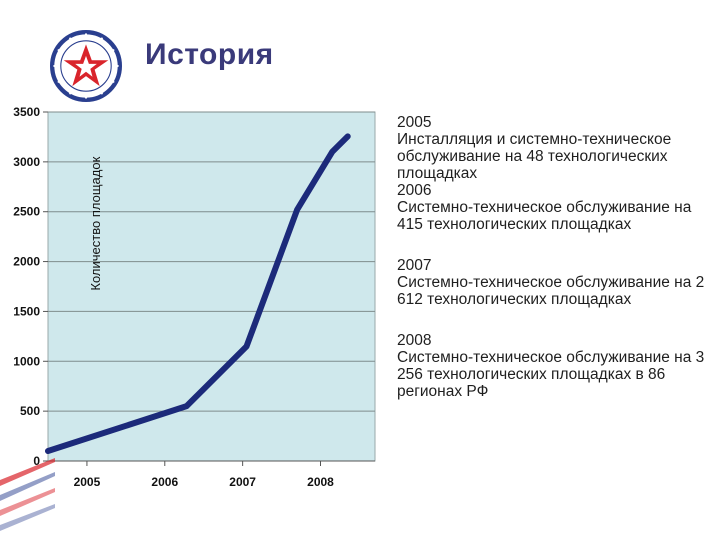 This screenshot has width=720, height=540. Describe the element at coordinates (26, 112) in the screenshot. I see `y-tick-label: 3500` at that location.